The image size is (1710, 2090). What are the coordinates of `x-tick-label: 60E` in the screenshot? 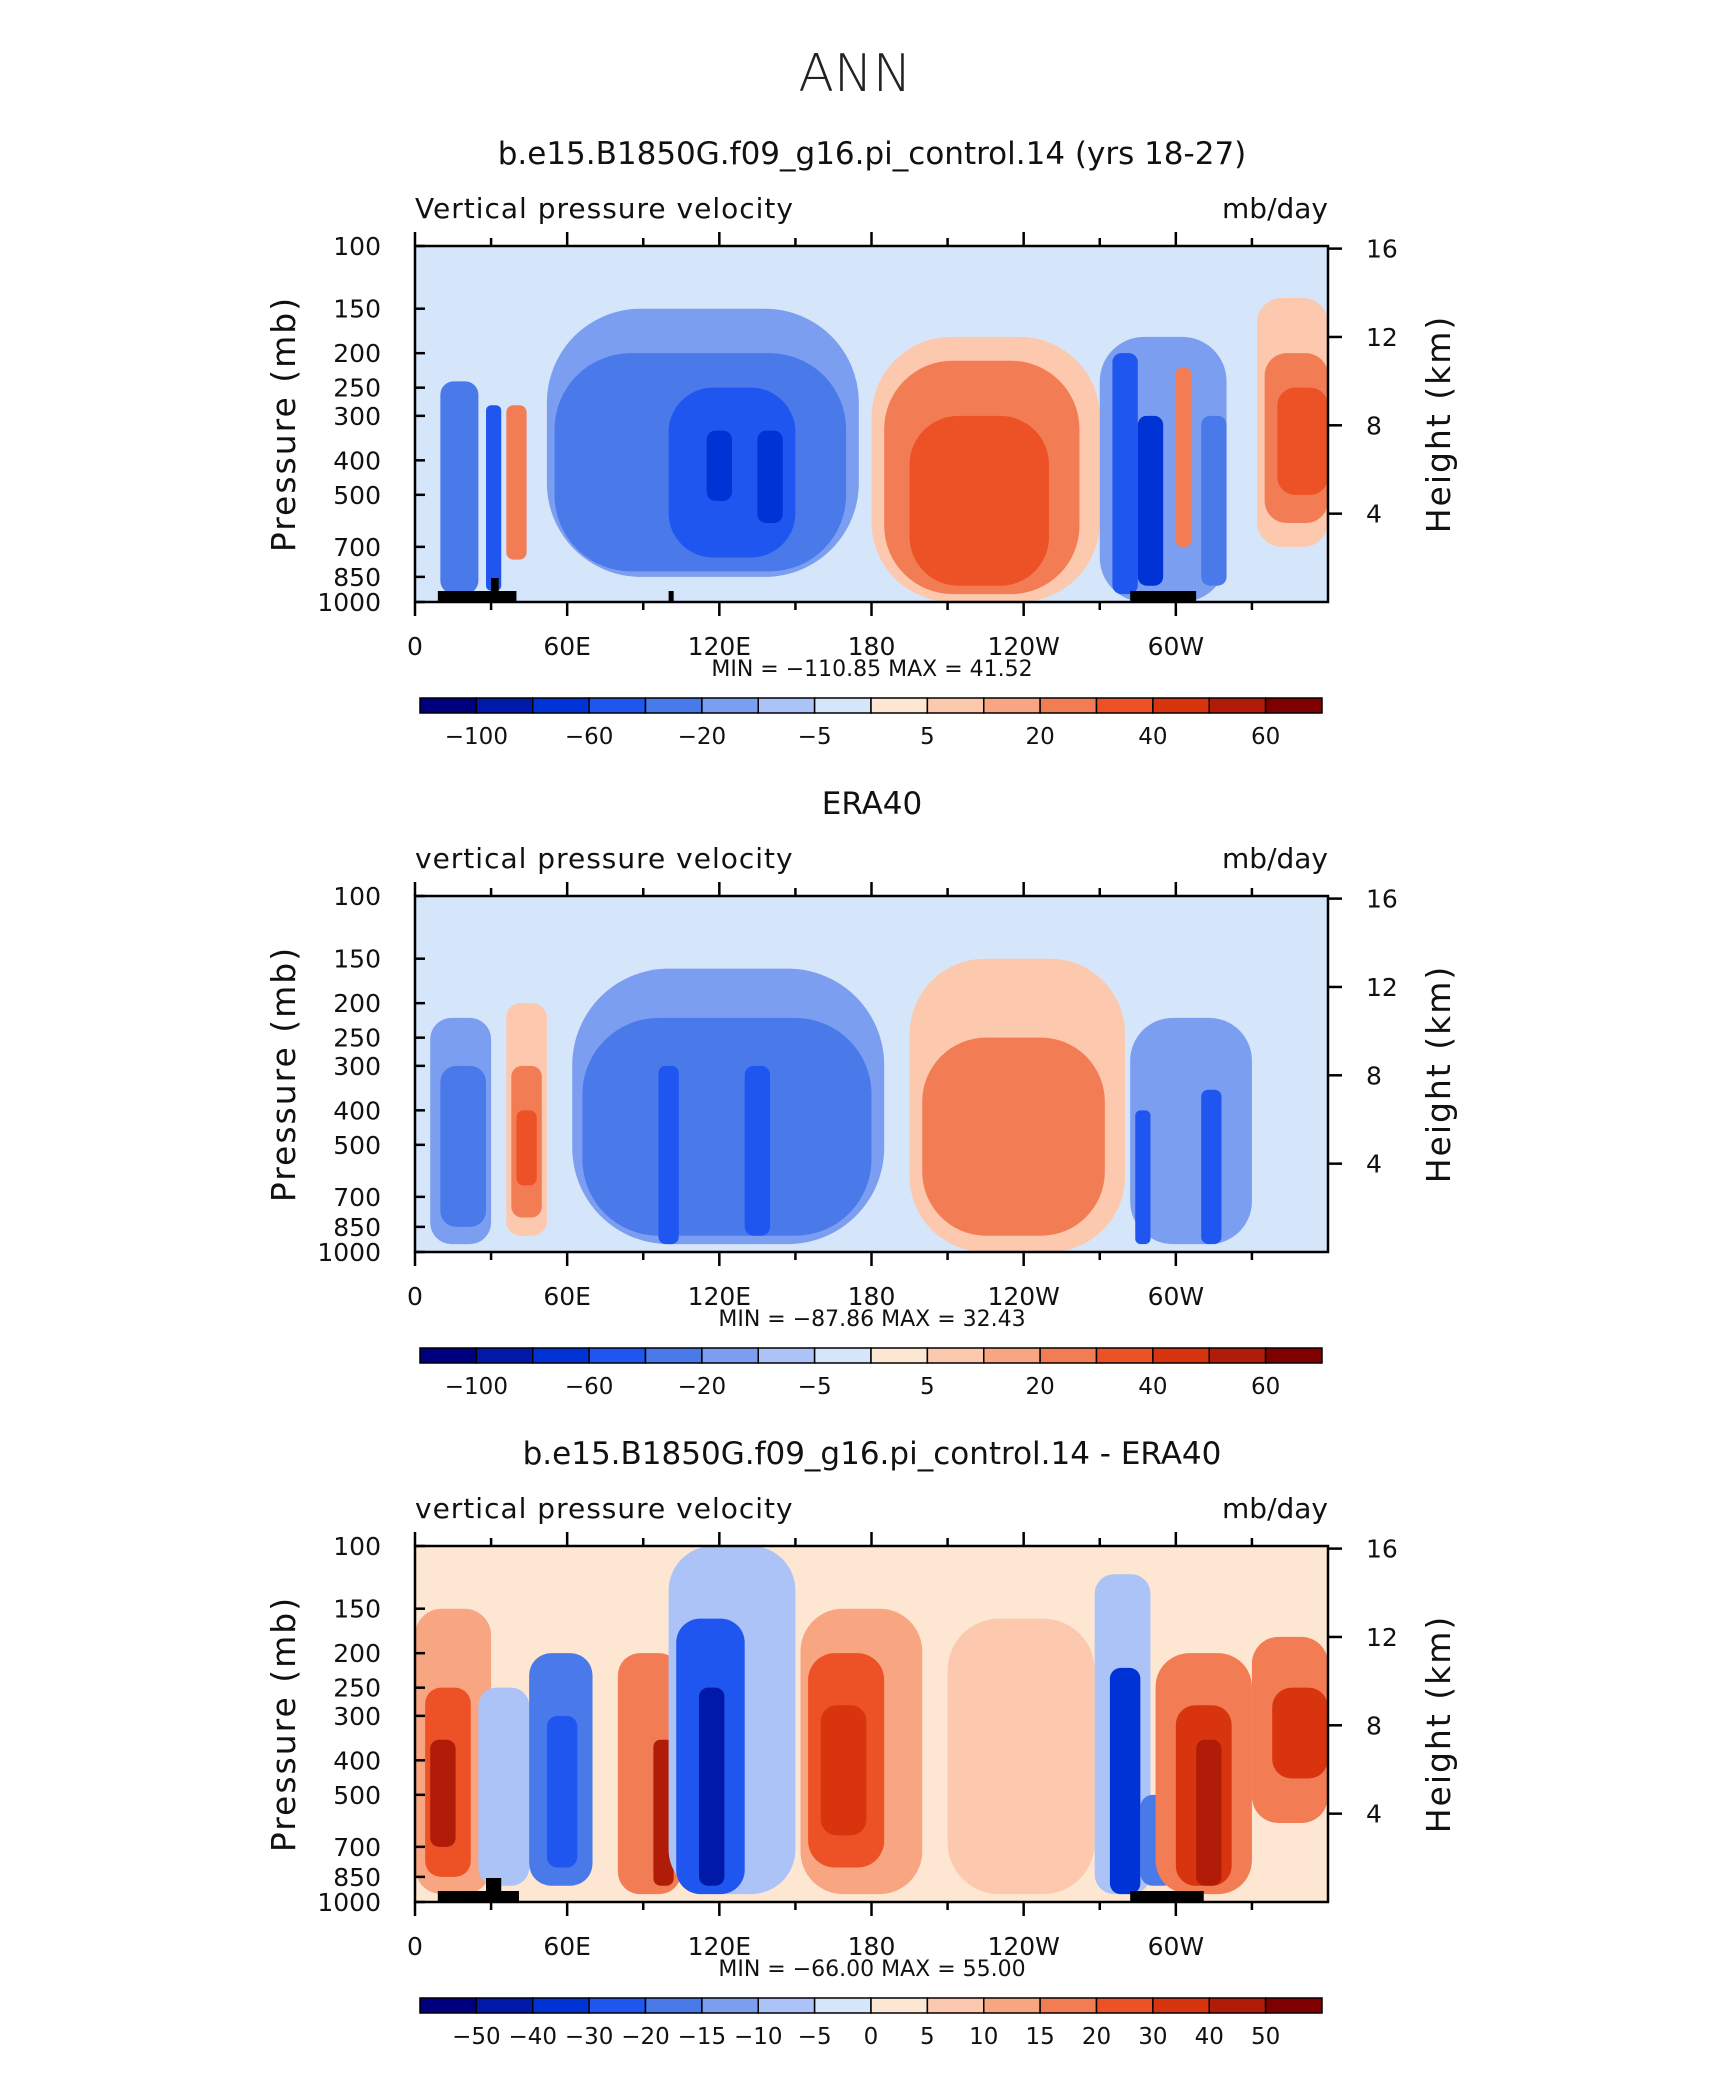 It's located at (567, 1296).